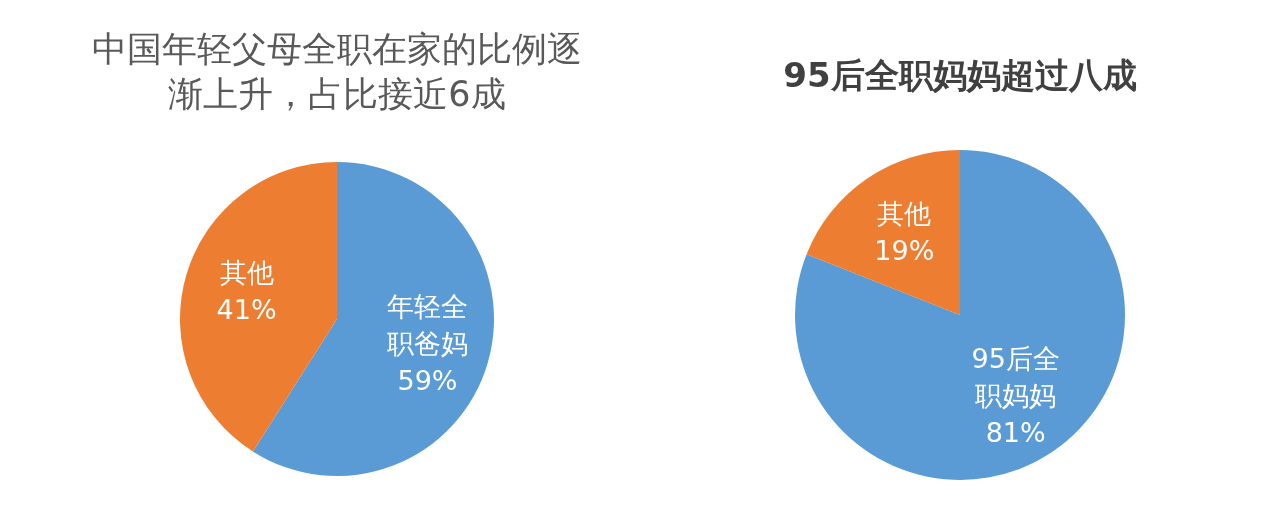 This screenshot has height=528, width=1266. I want to click on slice-label: 年轻全职爸妈, so click(427, 325).